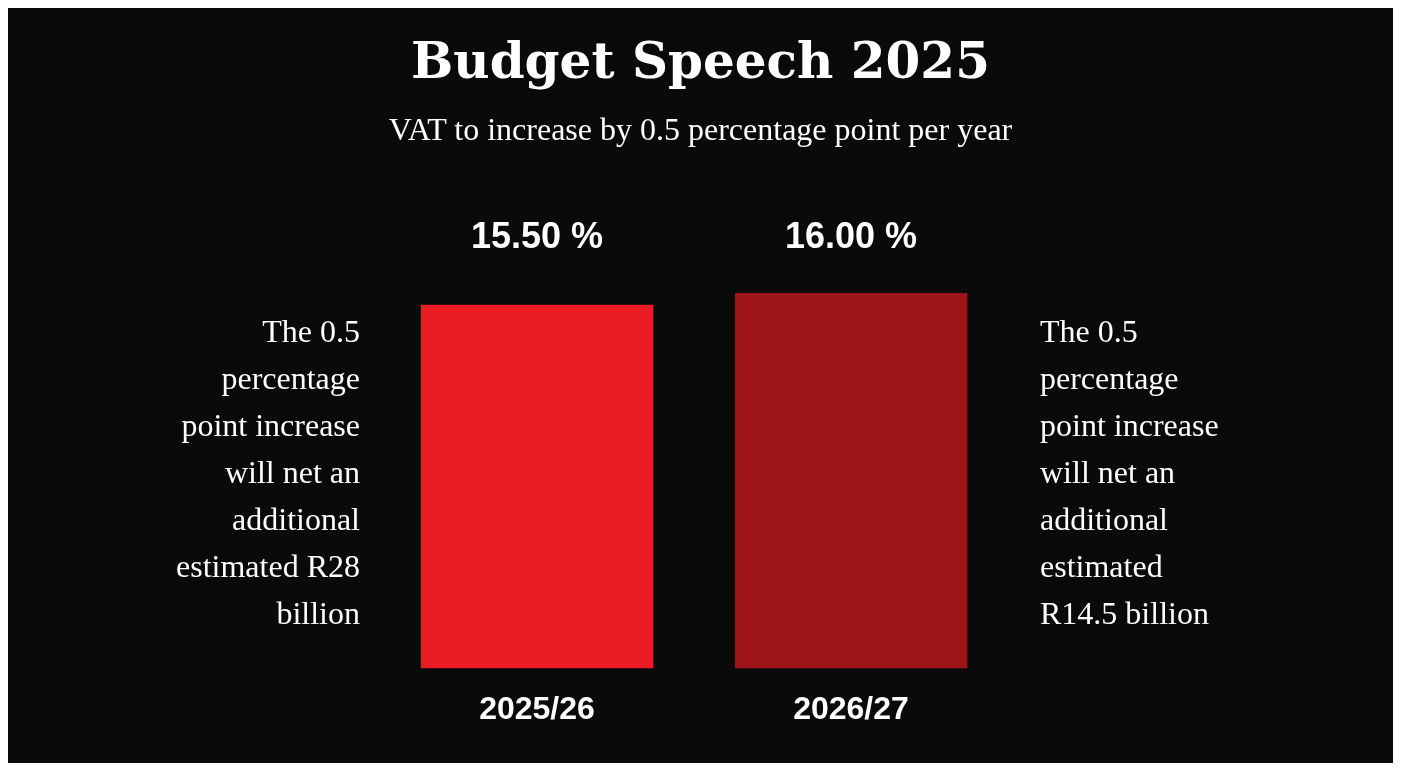  What do you see at coordinates (267, 472) in the screenshot?
I see `text: The 0.5 percentage point increase will net an additional estimated R28 billion` at bounding box center [267, 472].